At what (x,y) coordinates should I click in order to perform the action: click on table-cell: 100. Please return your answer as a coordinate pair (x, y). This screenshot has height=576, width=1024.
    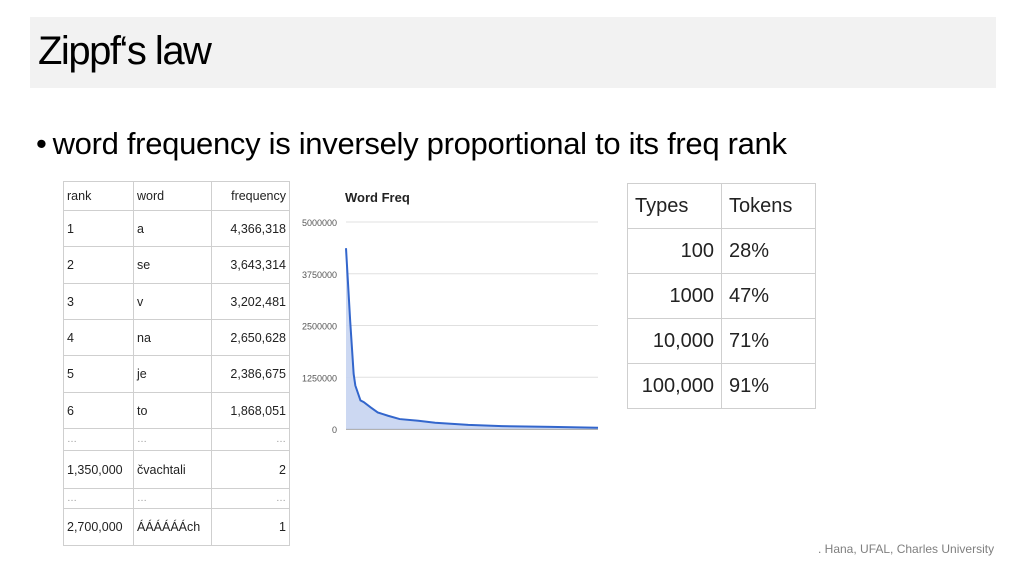
    Looking at the image, I should click on (674, 251).